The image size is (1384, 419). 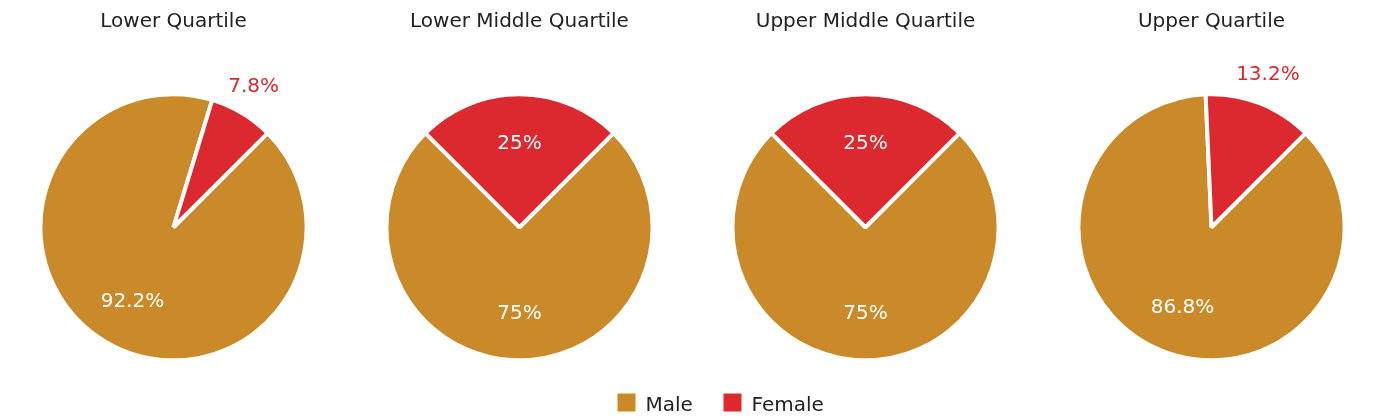 I want to click on data-label: 7.8%, so click(x=254, y=85).